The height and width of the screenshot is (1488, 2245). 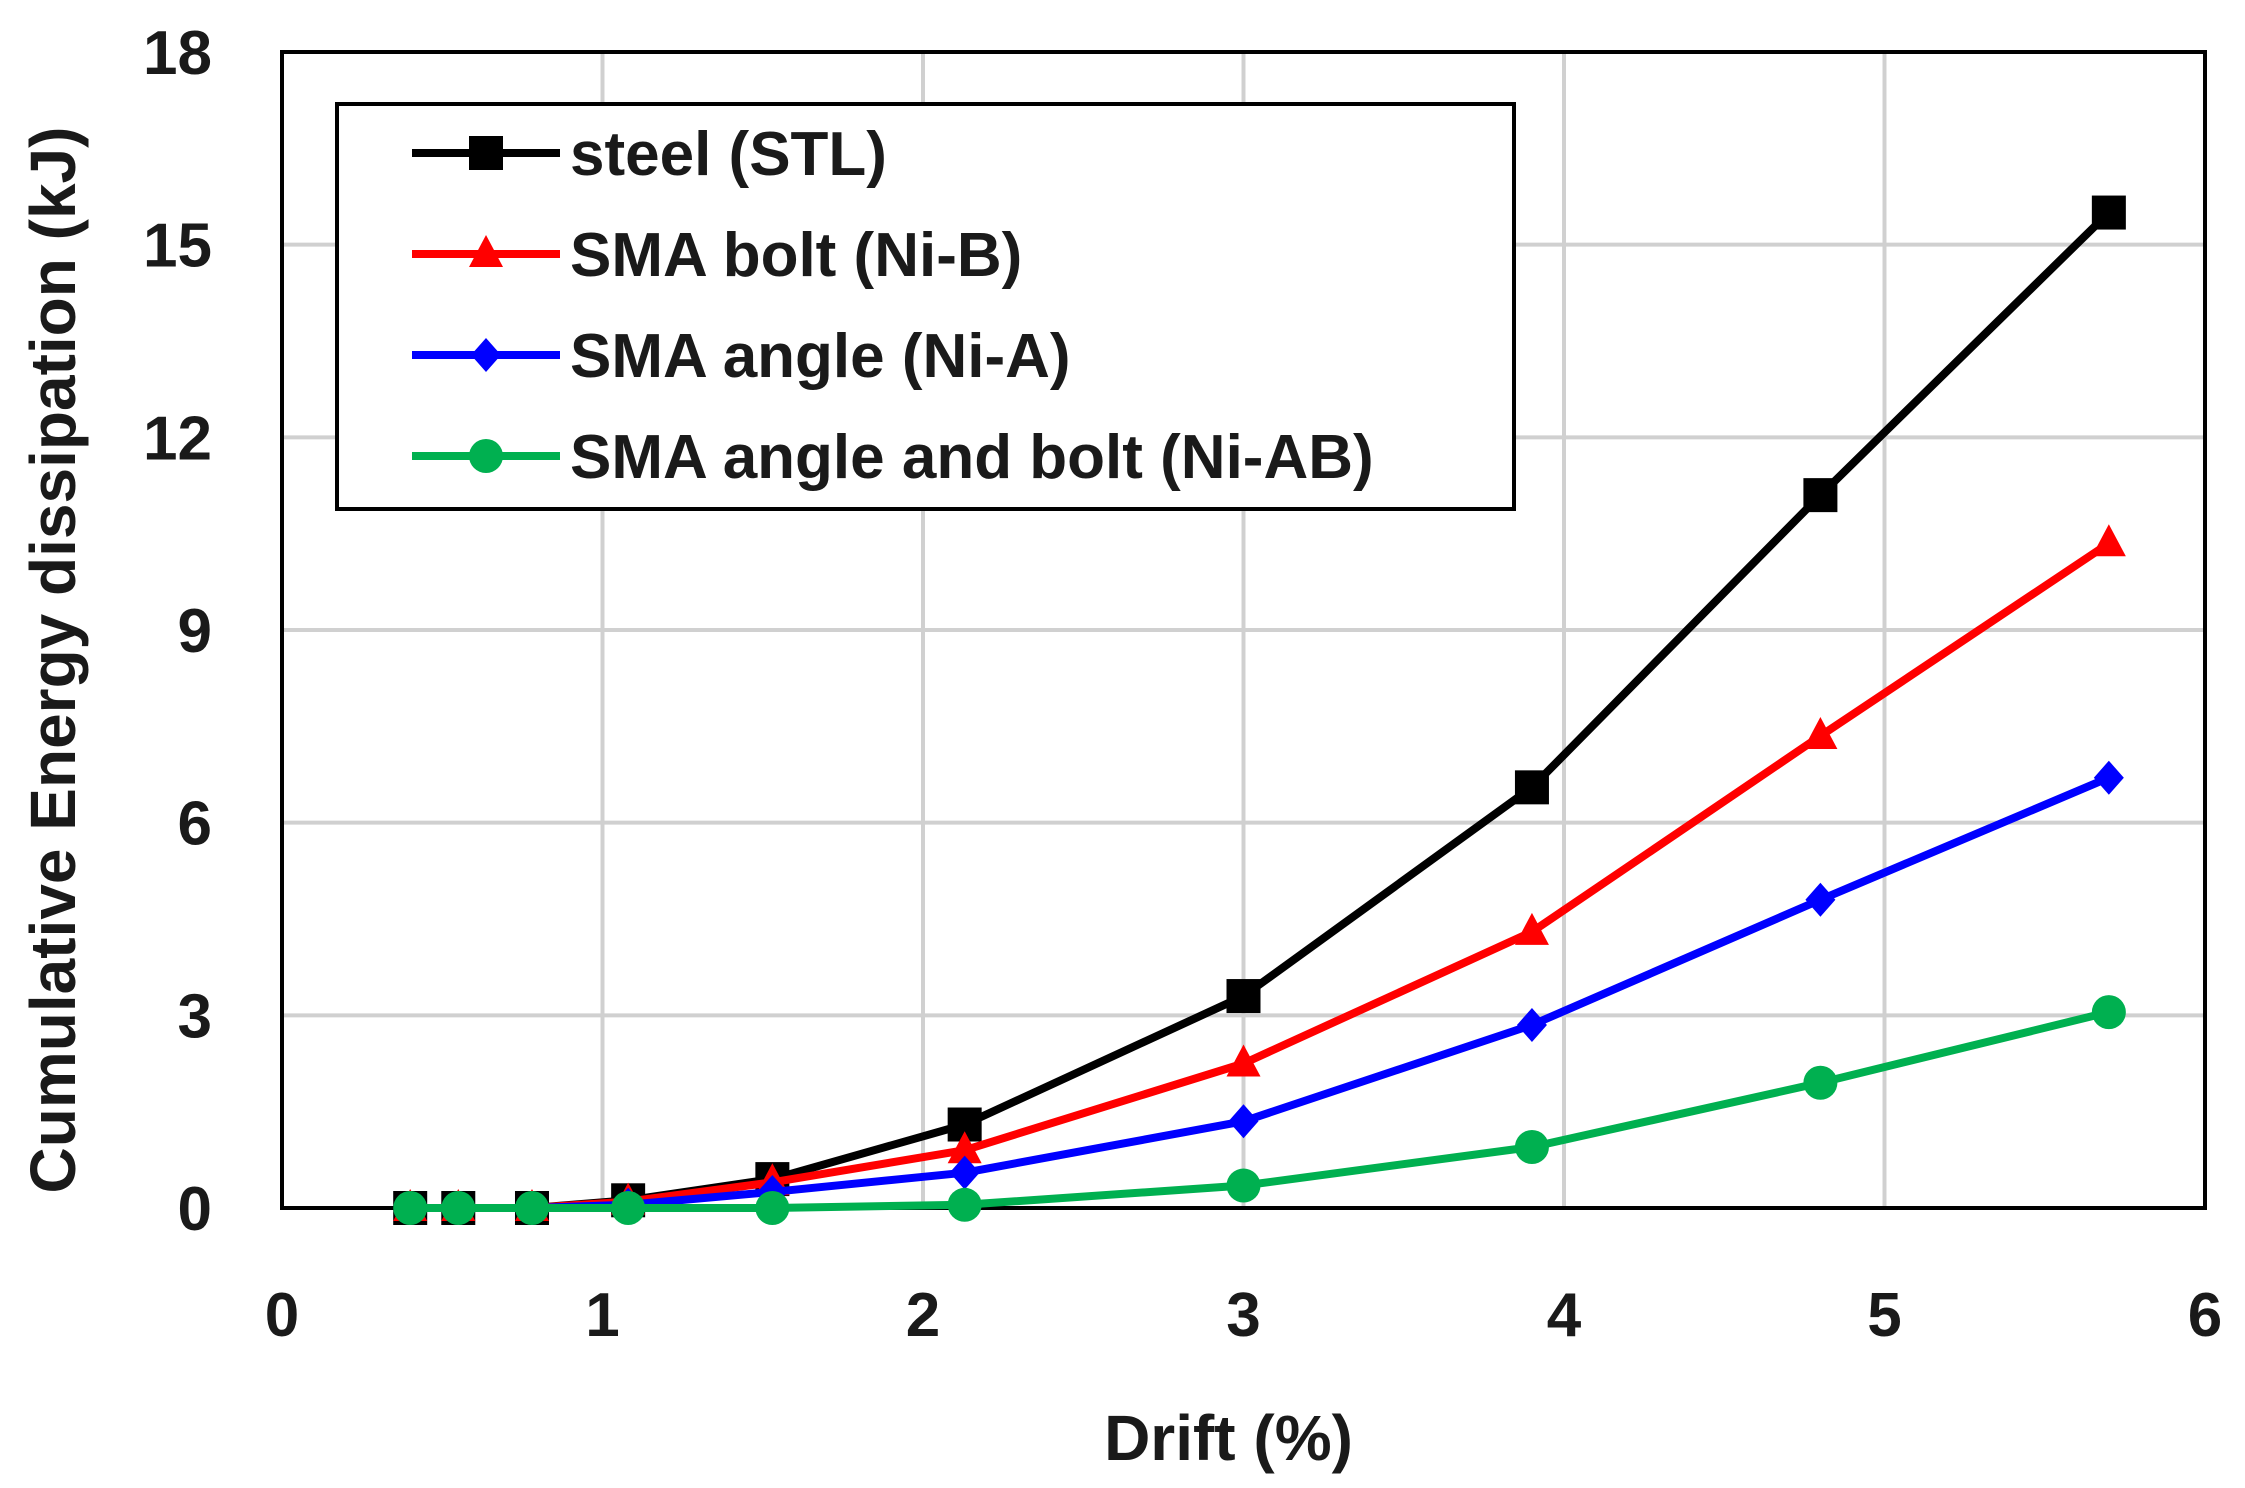 What do you see at coordinates (1884, 1315) in the screenshot?
I see `x-tick-label: 5` at bounding box center [1884, 1315].